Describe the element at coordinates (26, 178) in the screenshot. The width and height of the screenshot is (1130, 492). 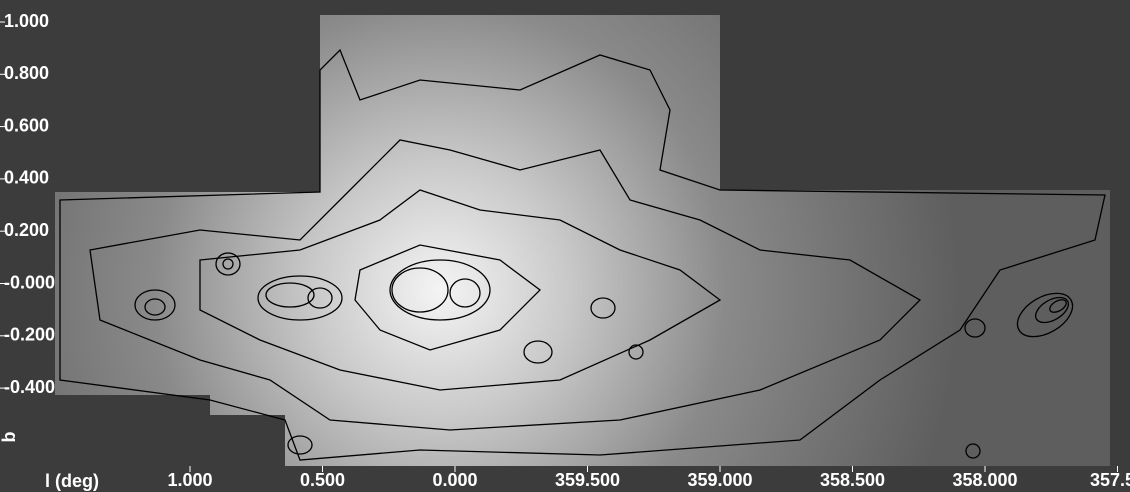
I see `y-tick-label: 0.400` at that location.